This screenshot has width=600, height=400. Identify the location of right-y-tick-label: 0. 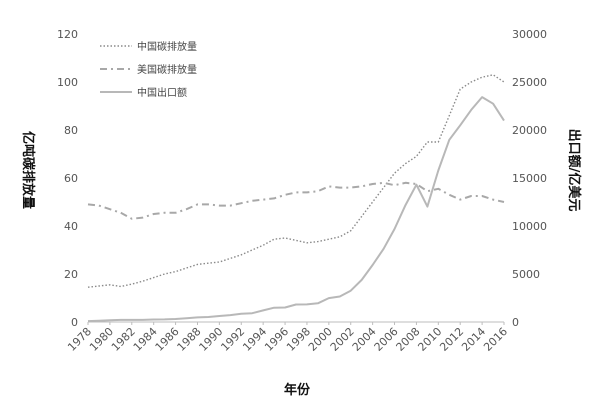
(515, 322).